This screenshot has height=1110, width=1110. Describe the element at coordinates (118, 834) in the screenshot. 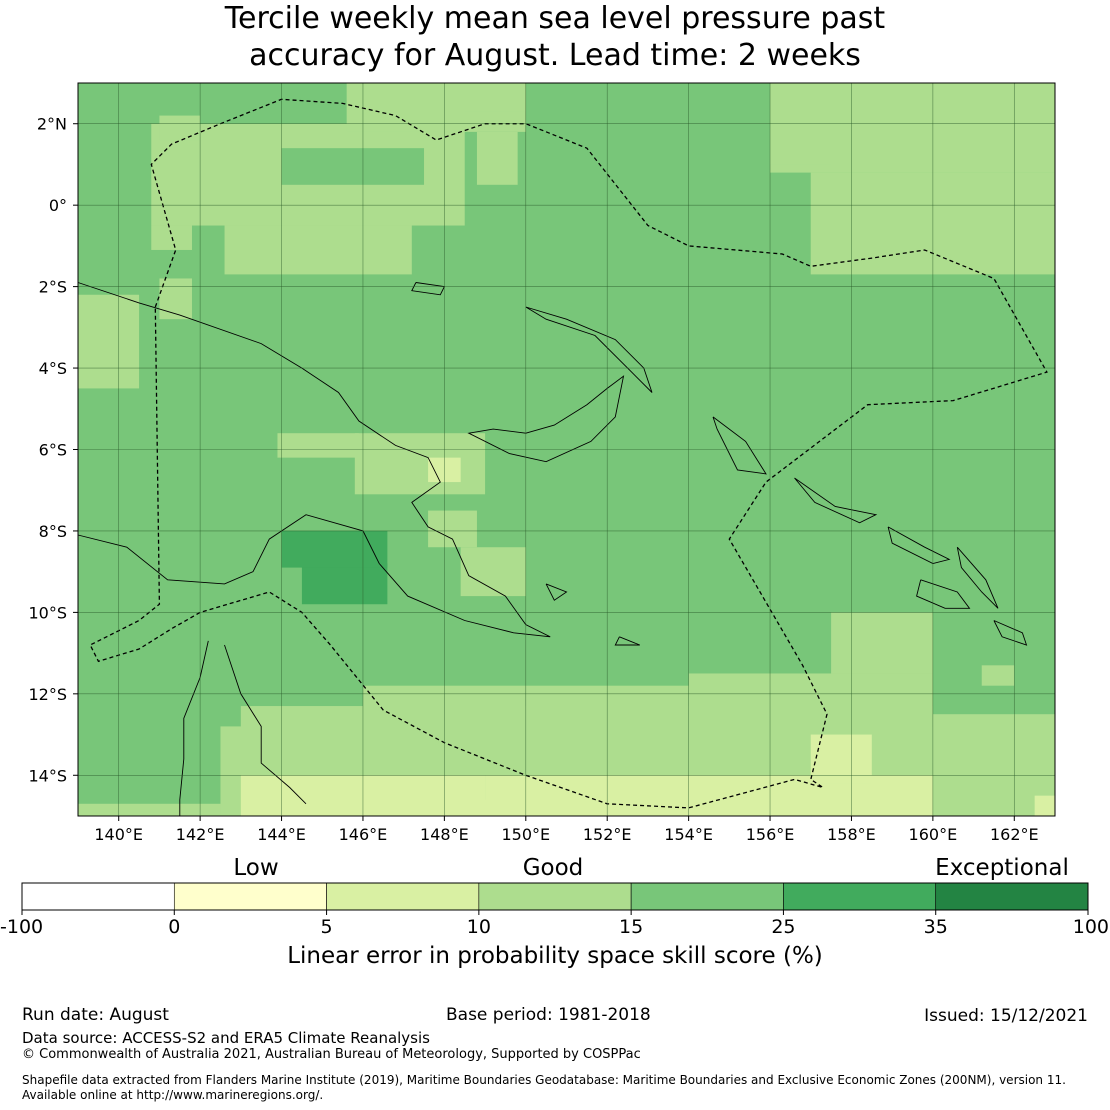

I see `lon-tick-label: 140°E` at that location.